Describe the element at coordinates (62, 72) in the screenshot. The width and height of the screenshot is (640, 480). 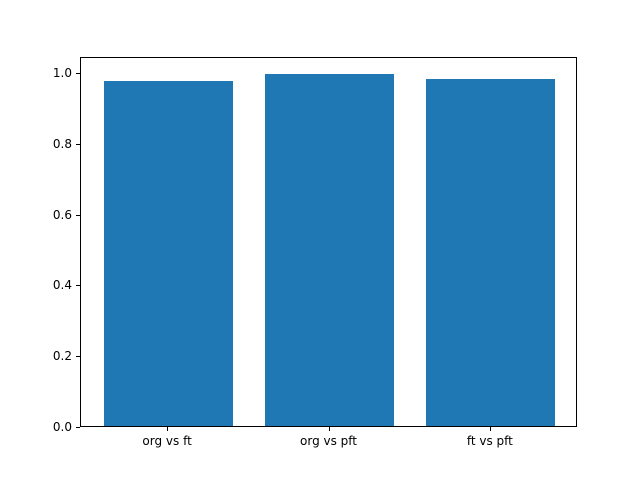
I see `y-tick-label: 1.0` at that location.